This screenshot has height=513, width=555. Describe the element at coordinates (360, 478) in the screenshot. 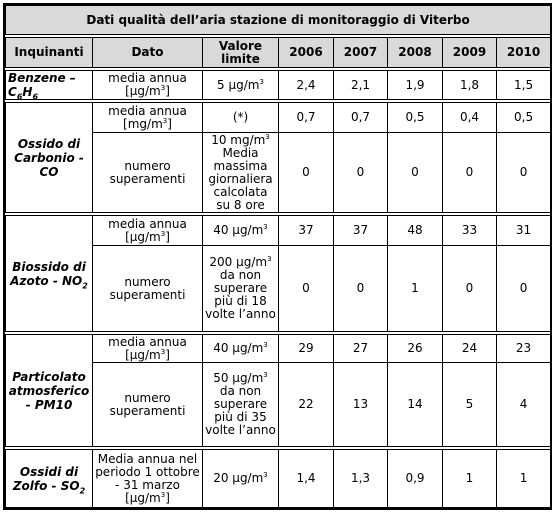

I see `value-cell: 1,3` at that location.